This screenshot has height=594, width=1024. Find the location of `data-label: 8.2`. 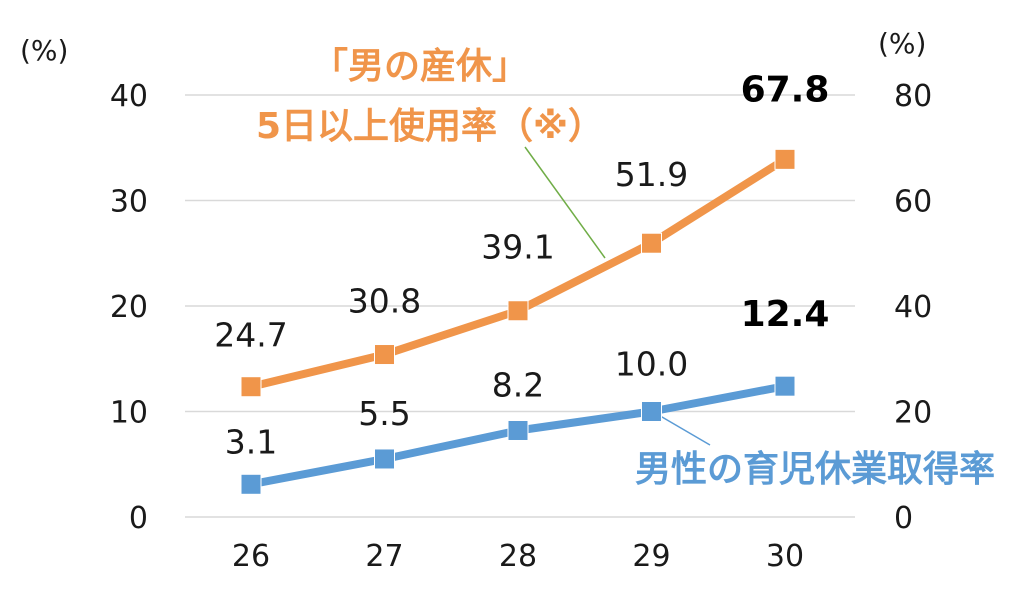

data-label: 8.2 is located at coordinates (518, 384).